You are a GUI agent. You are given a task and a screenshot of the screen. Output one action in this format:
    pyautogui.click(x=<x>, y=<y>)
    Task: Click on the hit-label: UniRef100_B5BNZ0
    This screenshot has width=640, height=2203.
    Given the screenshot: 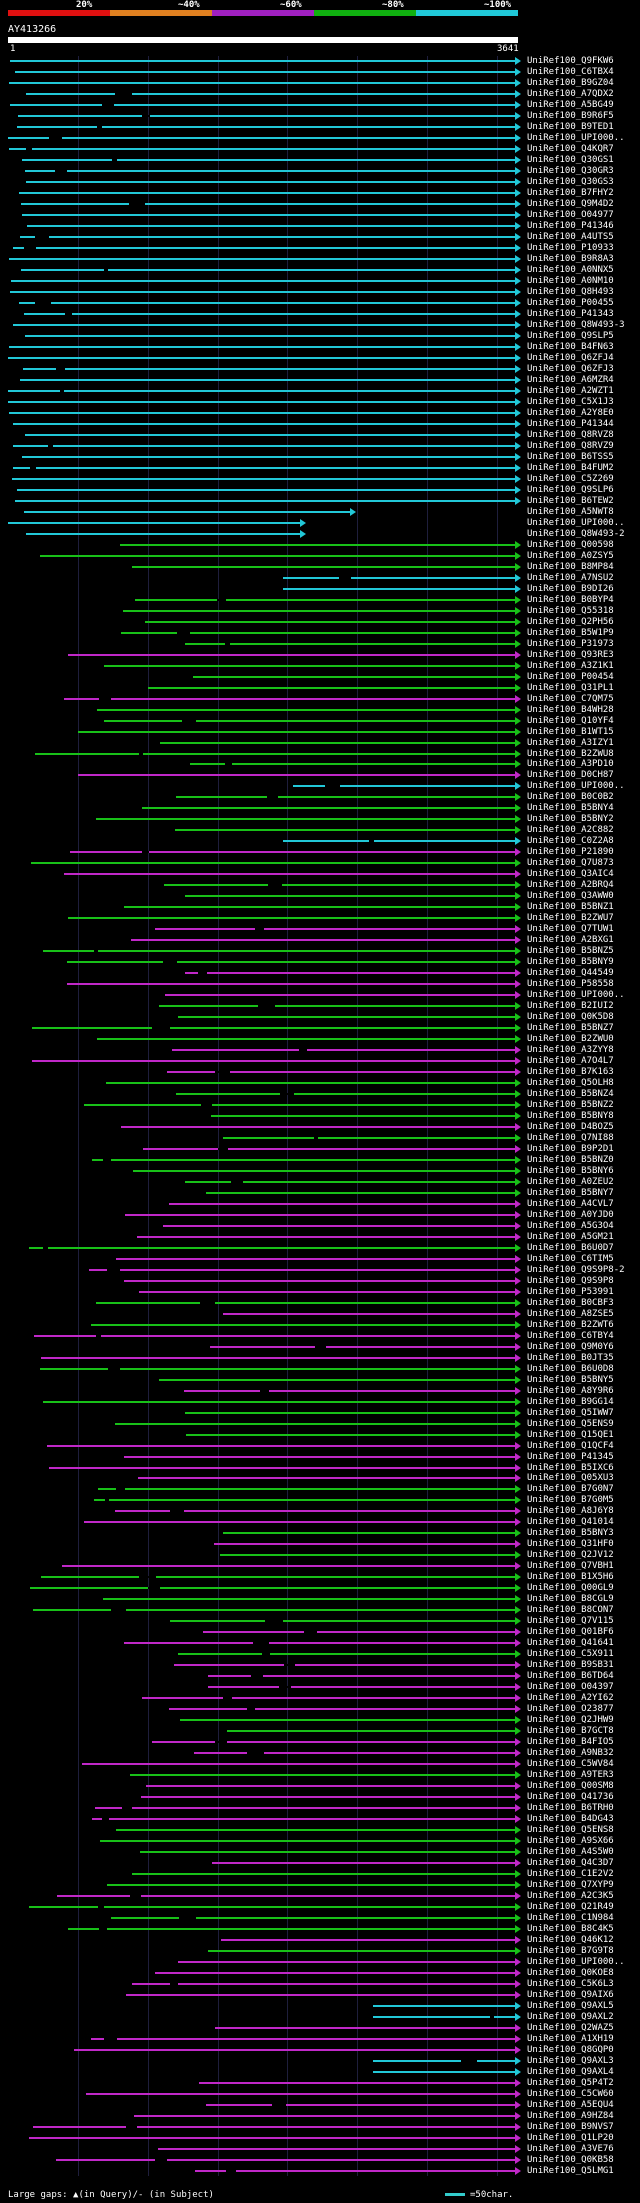 What is the action you would take?
    pyautogui.click(x=570, y=1160)
    